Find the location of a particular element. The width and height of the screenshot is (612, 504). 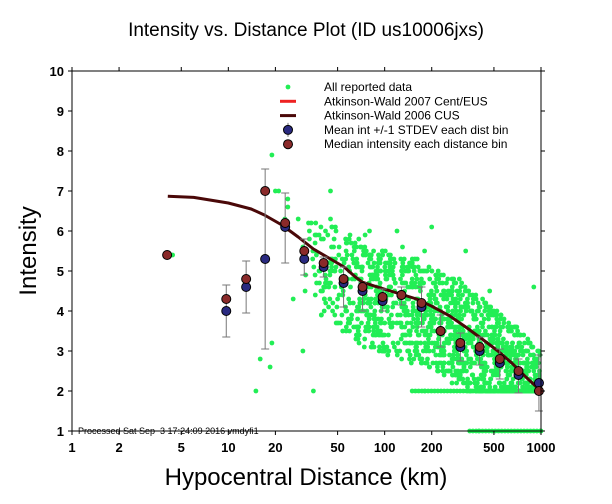

x-tick-label: 20 is located at coordinates (275, 447).